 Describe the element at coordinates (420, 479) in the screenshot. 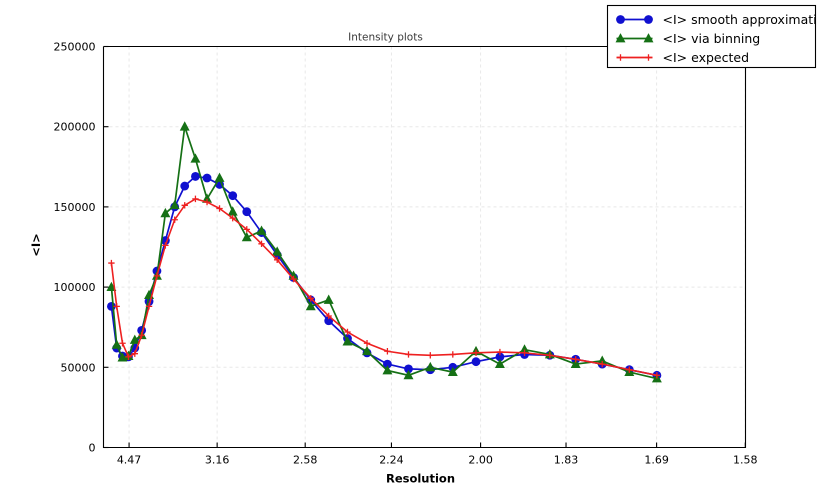

I see `x-axis-title: Resolution` at that location.